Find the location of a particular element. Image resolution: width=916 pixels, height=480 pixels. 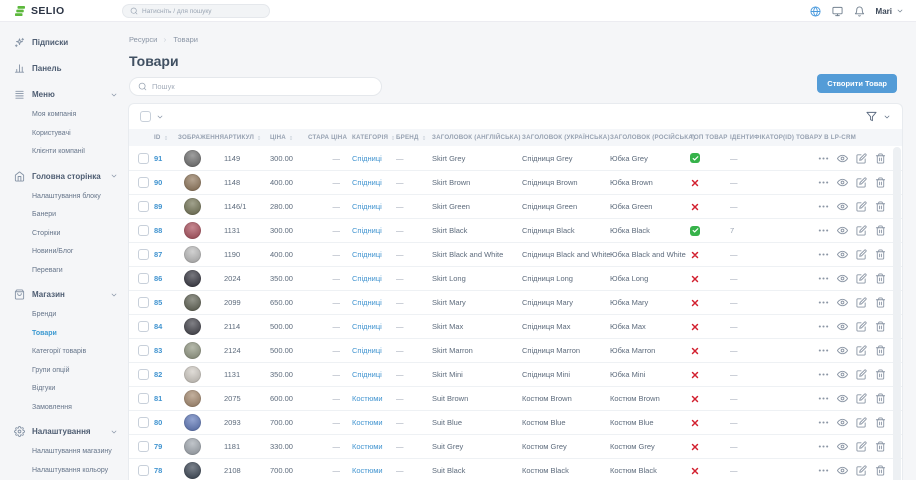

globe-icon is located at coordinates (815, 11).